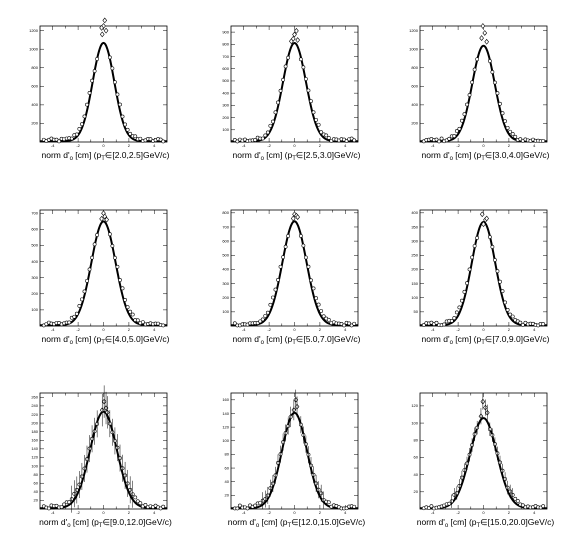 This screenshot has height=547, width=567. Describe the element at coordinates (103, 159) in the screenshot. I see `x-axis-label-sub2: T` at that location.